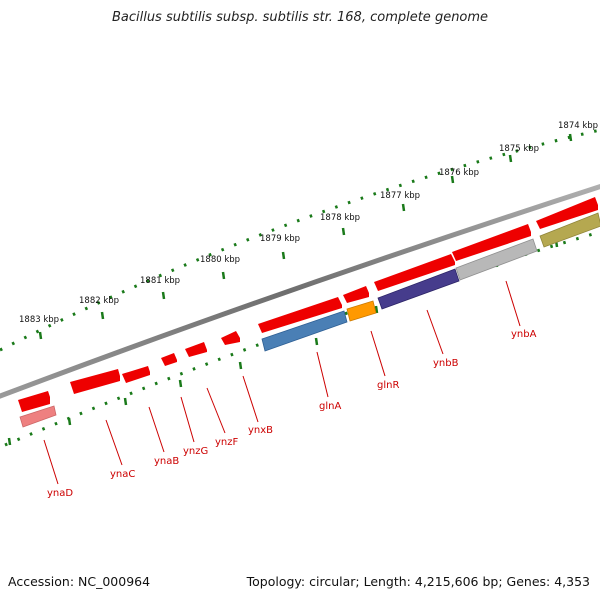  What do you see at coordinates (227, 442) in the screenshot?
I see `gene-label-ynzF: ynzF` at bounding box center [227, 442].